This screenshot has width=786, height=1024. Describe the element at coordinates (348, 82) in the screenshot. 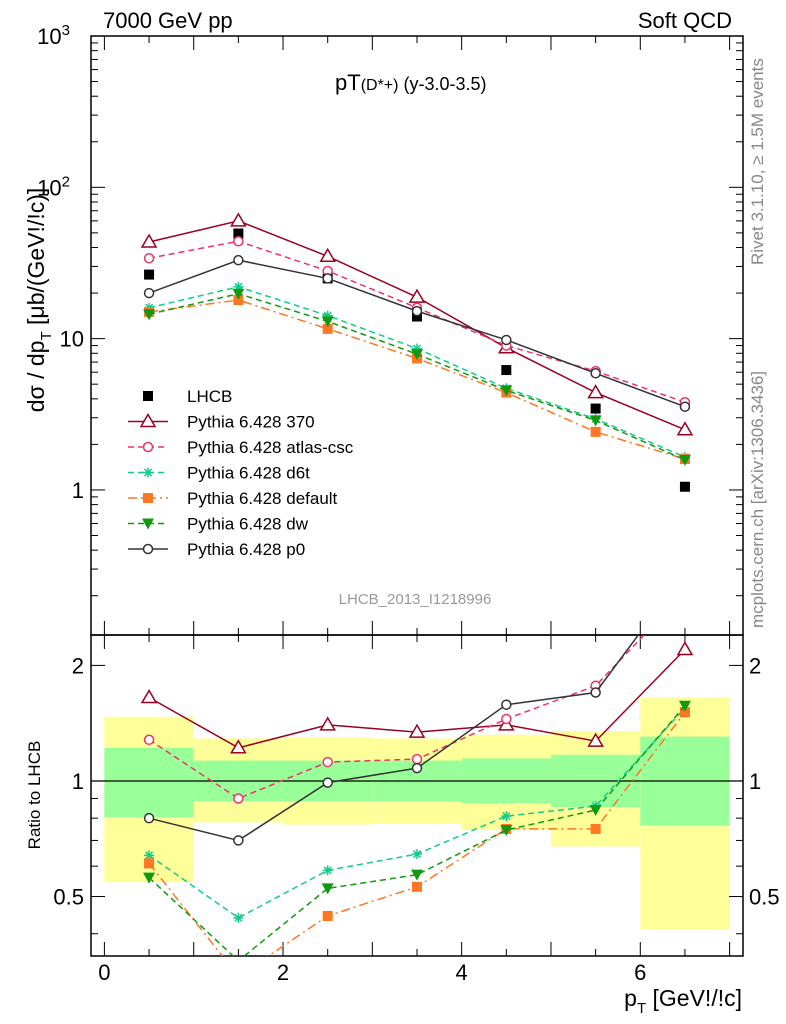

I see `plot-title-main: pT` at that location.